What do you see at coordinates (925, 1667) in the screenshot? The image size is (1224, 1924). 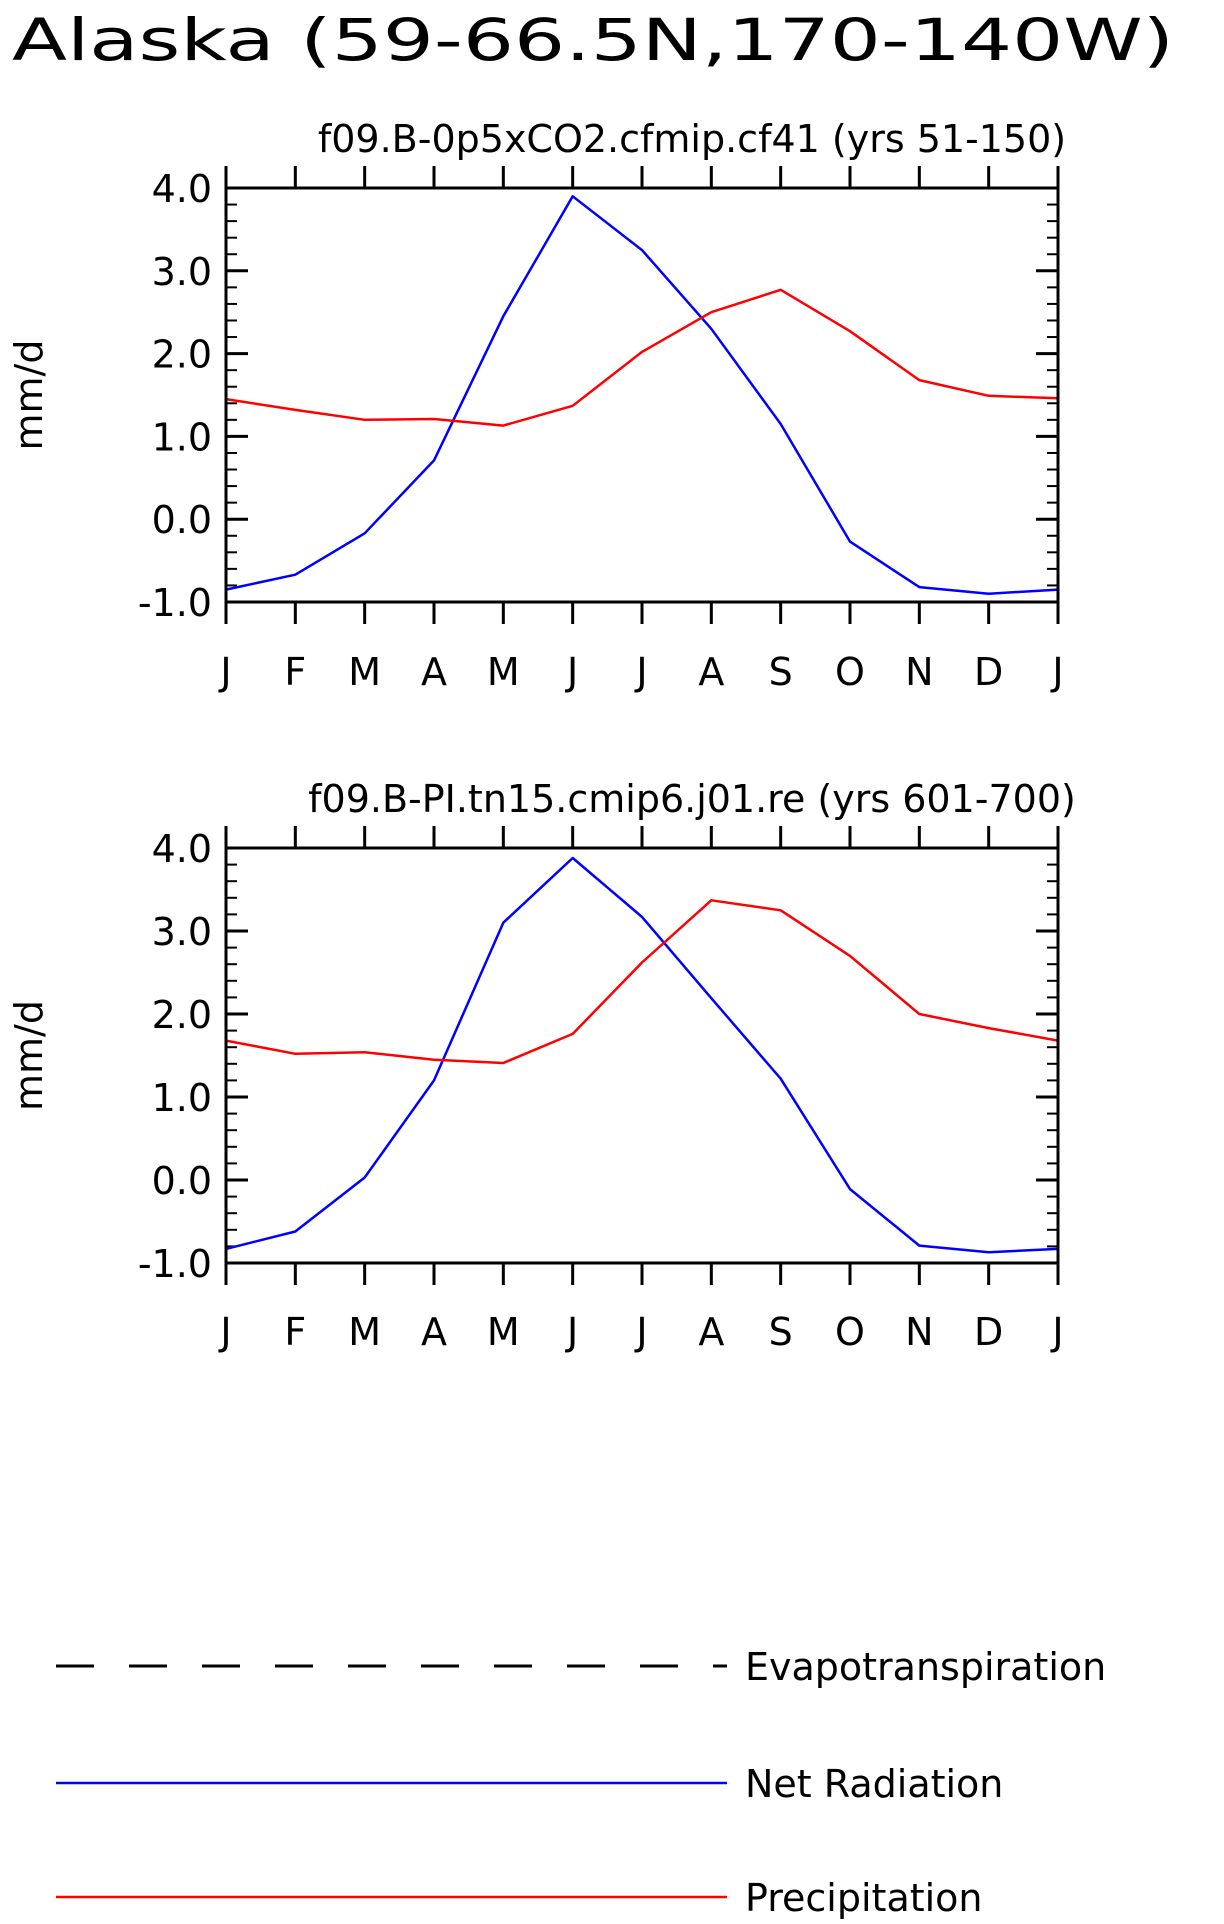 I see `legend-label: Evapotranspiration` at bounding box center [925, 1667].